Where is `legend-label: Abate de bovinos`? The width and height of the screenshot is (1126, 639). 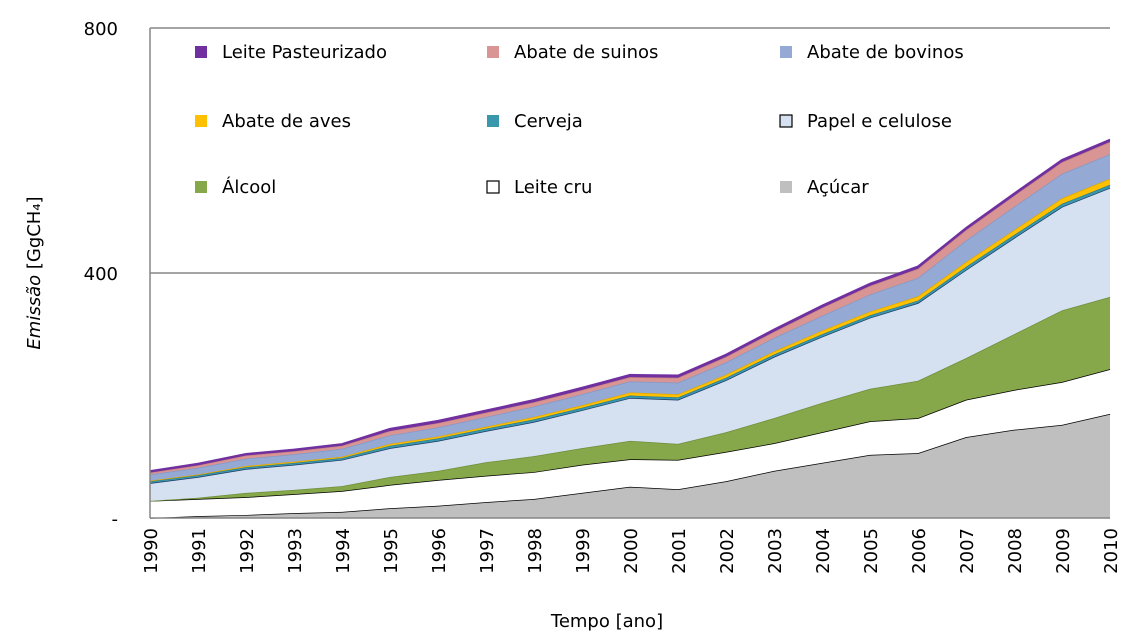 legend-label: Abate de bovinos is located at coordinates (885, 52).